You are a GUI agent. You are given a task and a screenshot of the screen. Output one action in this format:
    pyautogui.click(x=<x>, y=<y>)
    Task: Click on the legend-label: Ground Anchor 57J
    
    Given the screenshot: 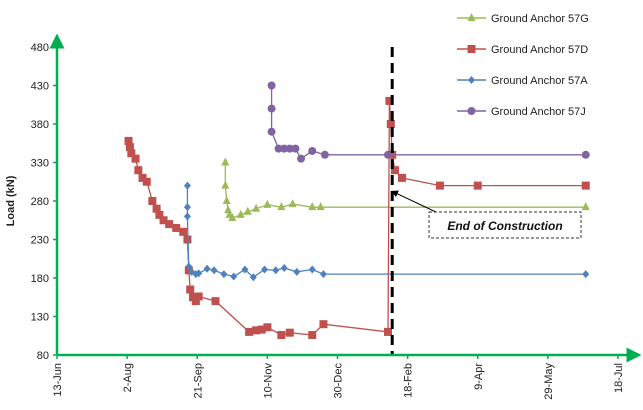 What is the action you would take?
    pyautogui.click(x=538, y=112)
    